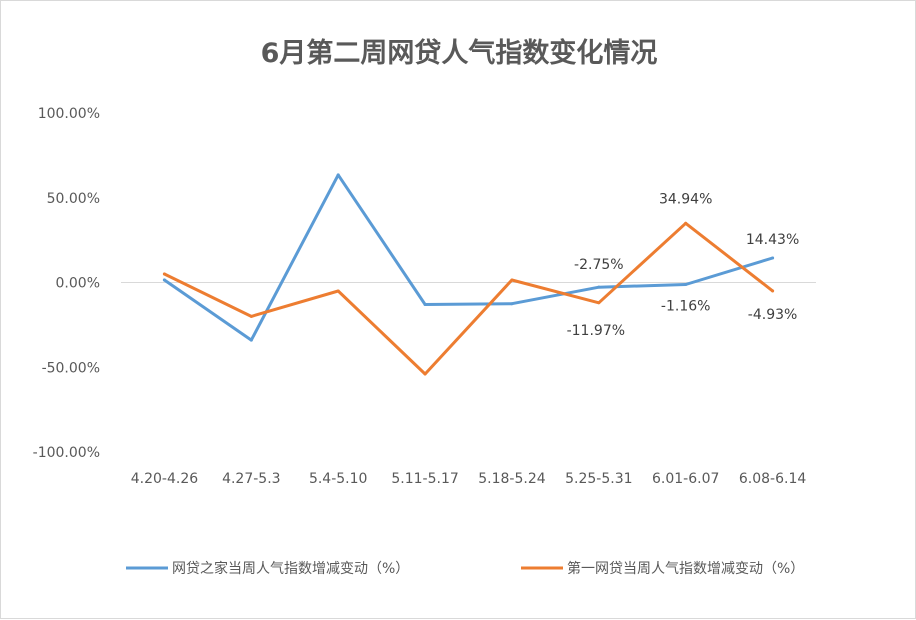 Image resolution: width=916 pixels, height=620 pixels. Describe the element at coordinates (686, 306) in the screenshot. I see `data-label: -1.16%` at that location.